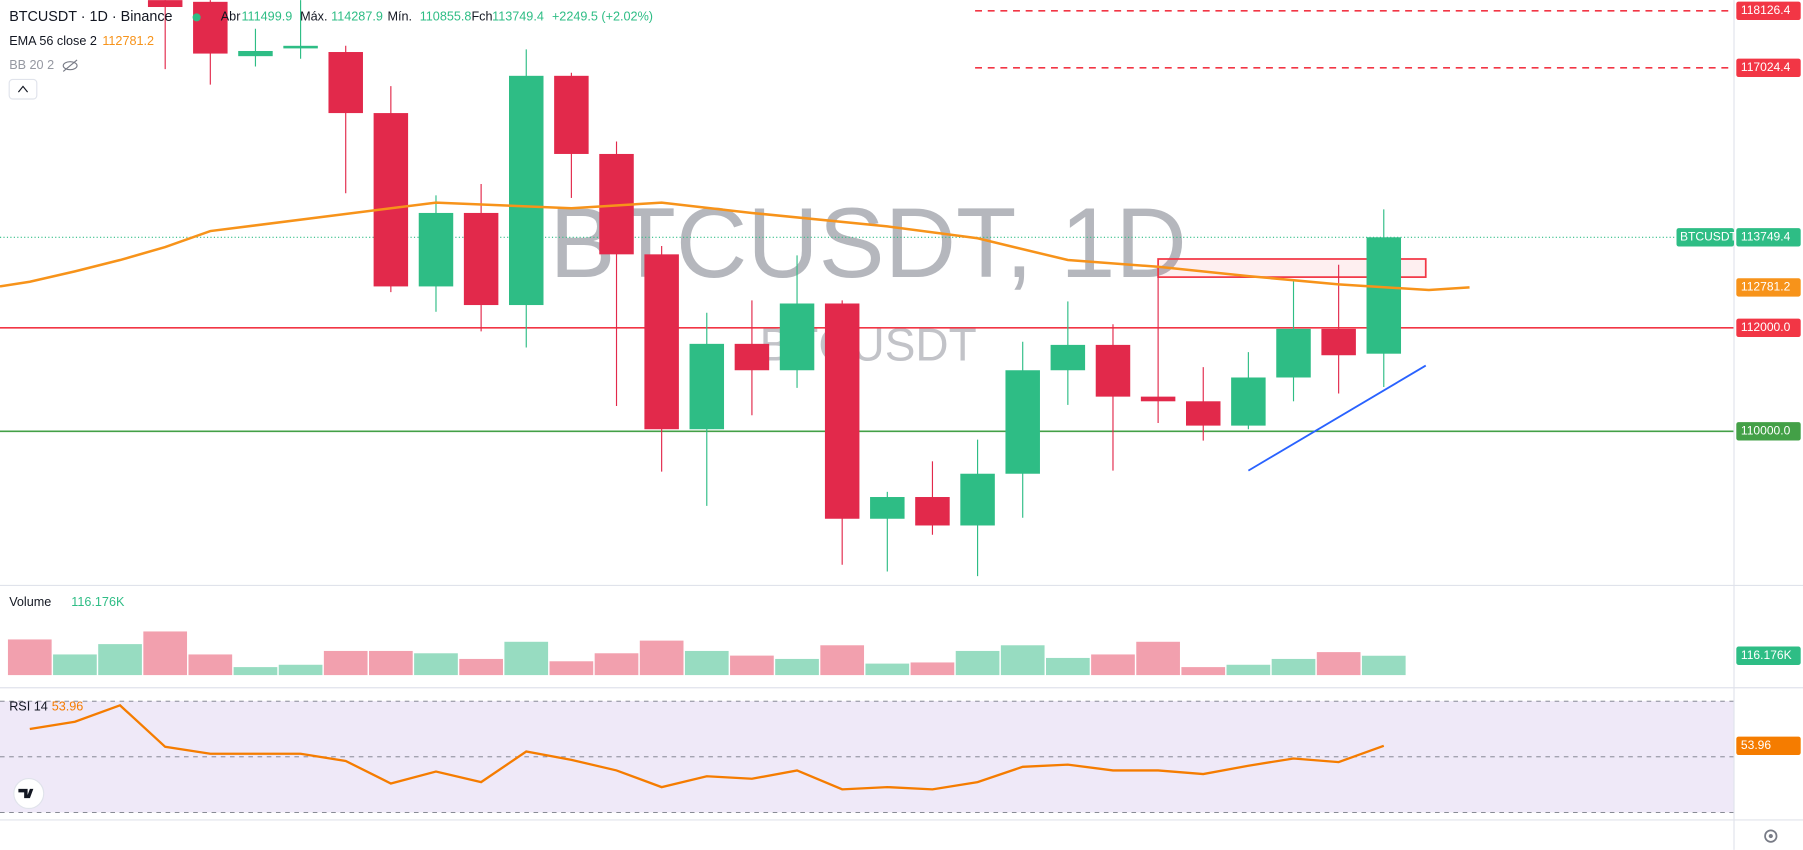 Image resolution: width=1803 pixels, height=850 pixels. Describe the element at coordinates (446, 17) in the screenshot. I see `ohlc-value: 110855.8` at that location.